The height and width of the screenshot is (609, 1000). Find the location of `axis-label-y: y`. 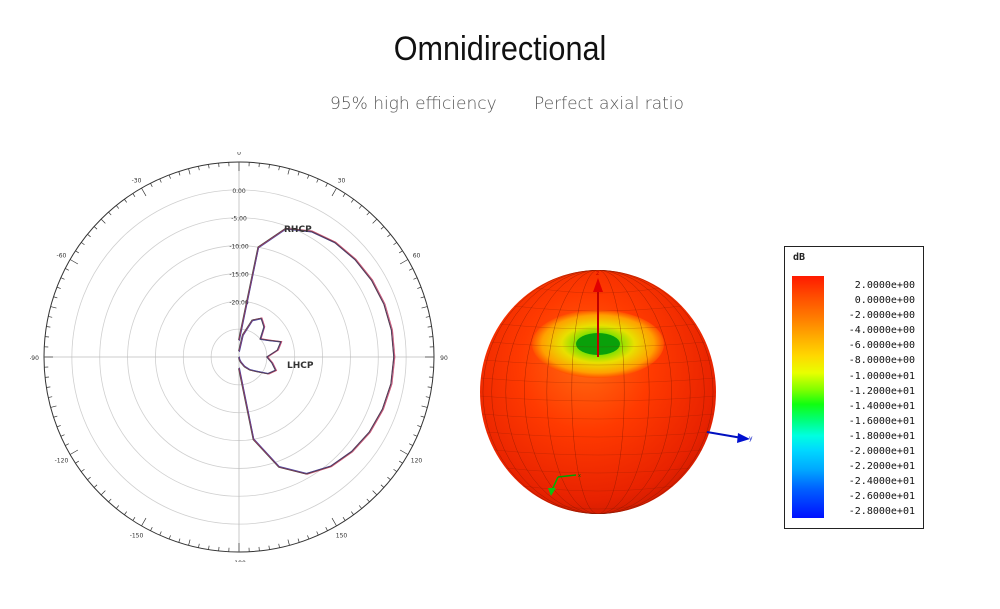

axis-label-y: y is located at coordinates (751, 438).